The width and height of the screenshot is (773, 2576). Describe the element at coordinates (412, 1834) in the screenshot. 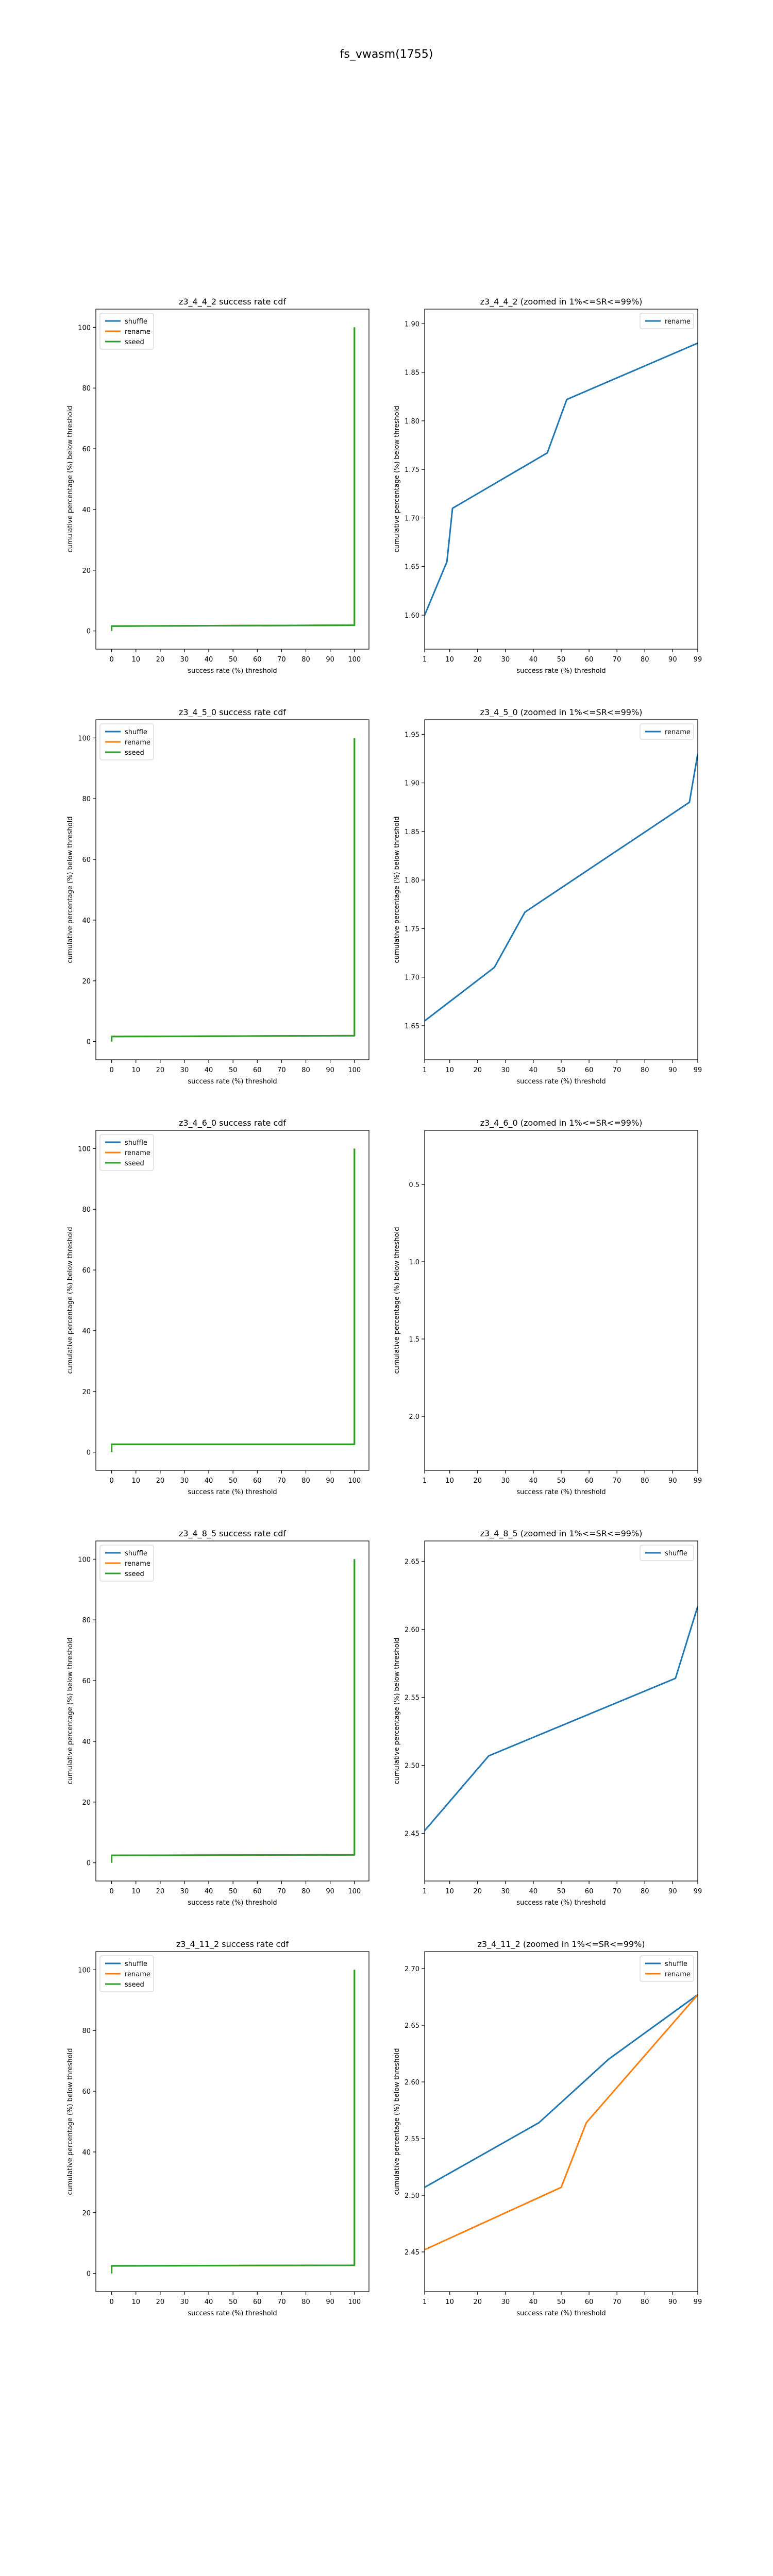

I see `y-tick-label: 2.45` at that location.